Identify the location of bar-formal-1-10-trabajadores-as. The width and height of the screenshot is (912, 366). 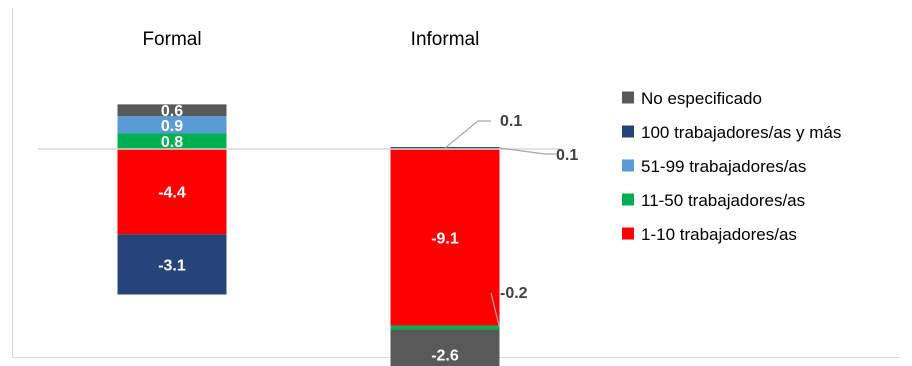
(172, 192).